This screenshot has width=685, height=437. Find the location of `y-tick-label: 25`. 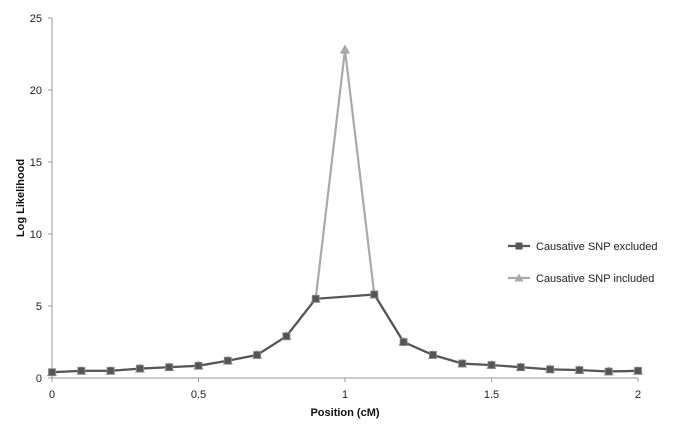

y-tick-label: 25 is located at coordinates (36, 19).